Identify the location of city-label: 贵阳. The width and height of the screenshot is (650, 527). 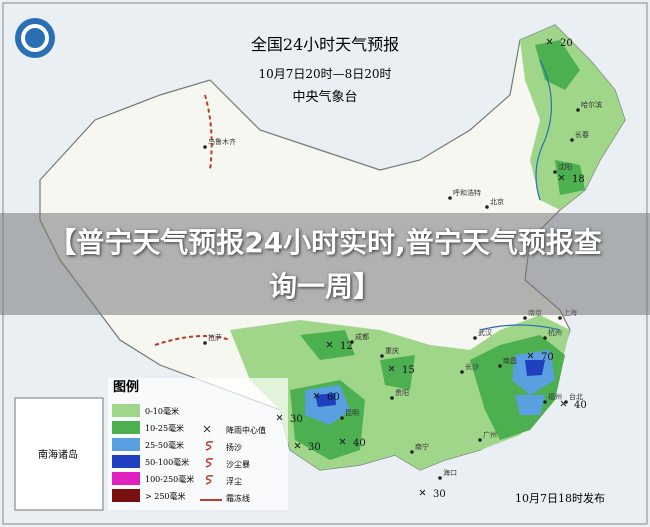
(402, 392).